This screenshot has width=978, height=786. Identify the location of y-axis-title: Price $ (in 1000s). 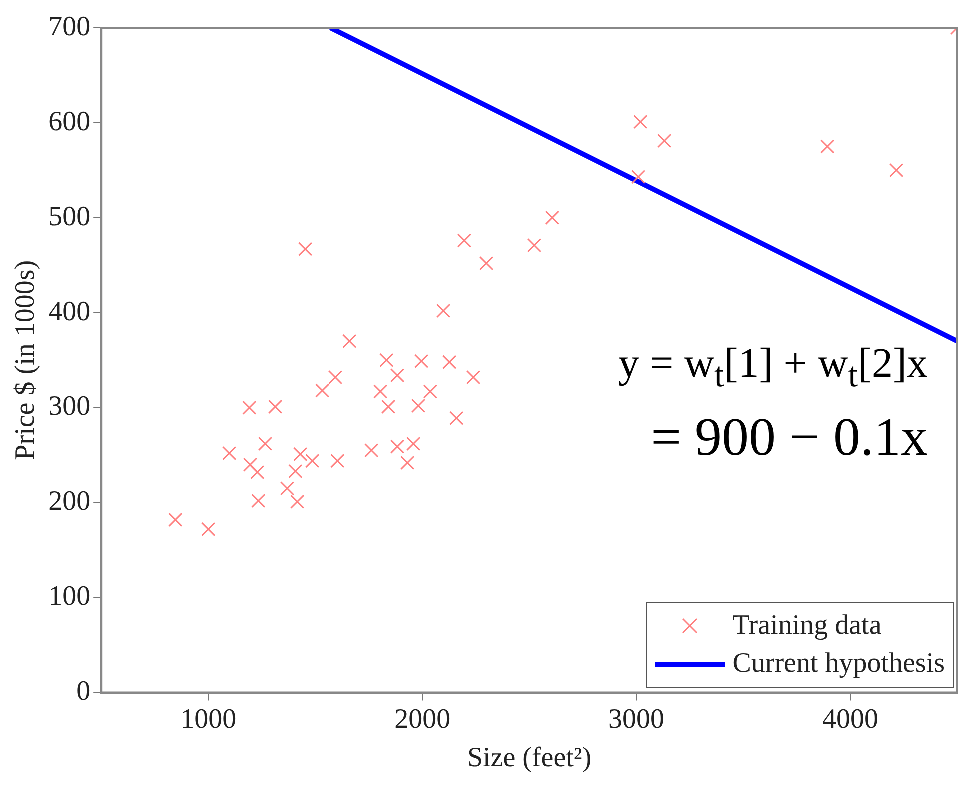
(26, 360).